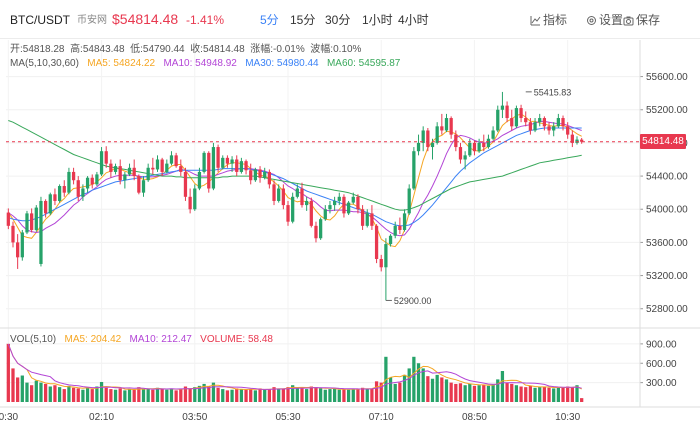  I want to click on interval-4h-tab: 4小时, so click(413, 20).